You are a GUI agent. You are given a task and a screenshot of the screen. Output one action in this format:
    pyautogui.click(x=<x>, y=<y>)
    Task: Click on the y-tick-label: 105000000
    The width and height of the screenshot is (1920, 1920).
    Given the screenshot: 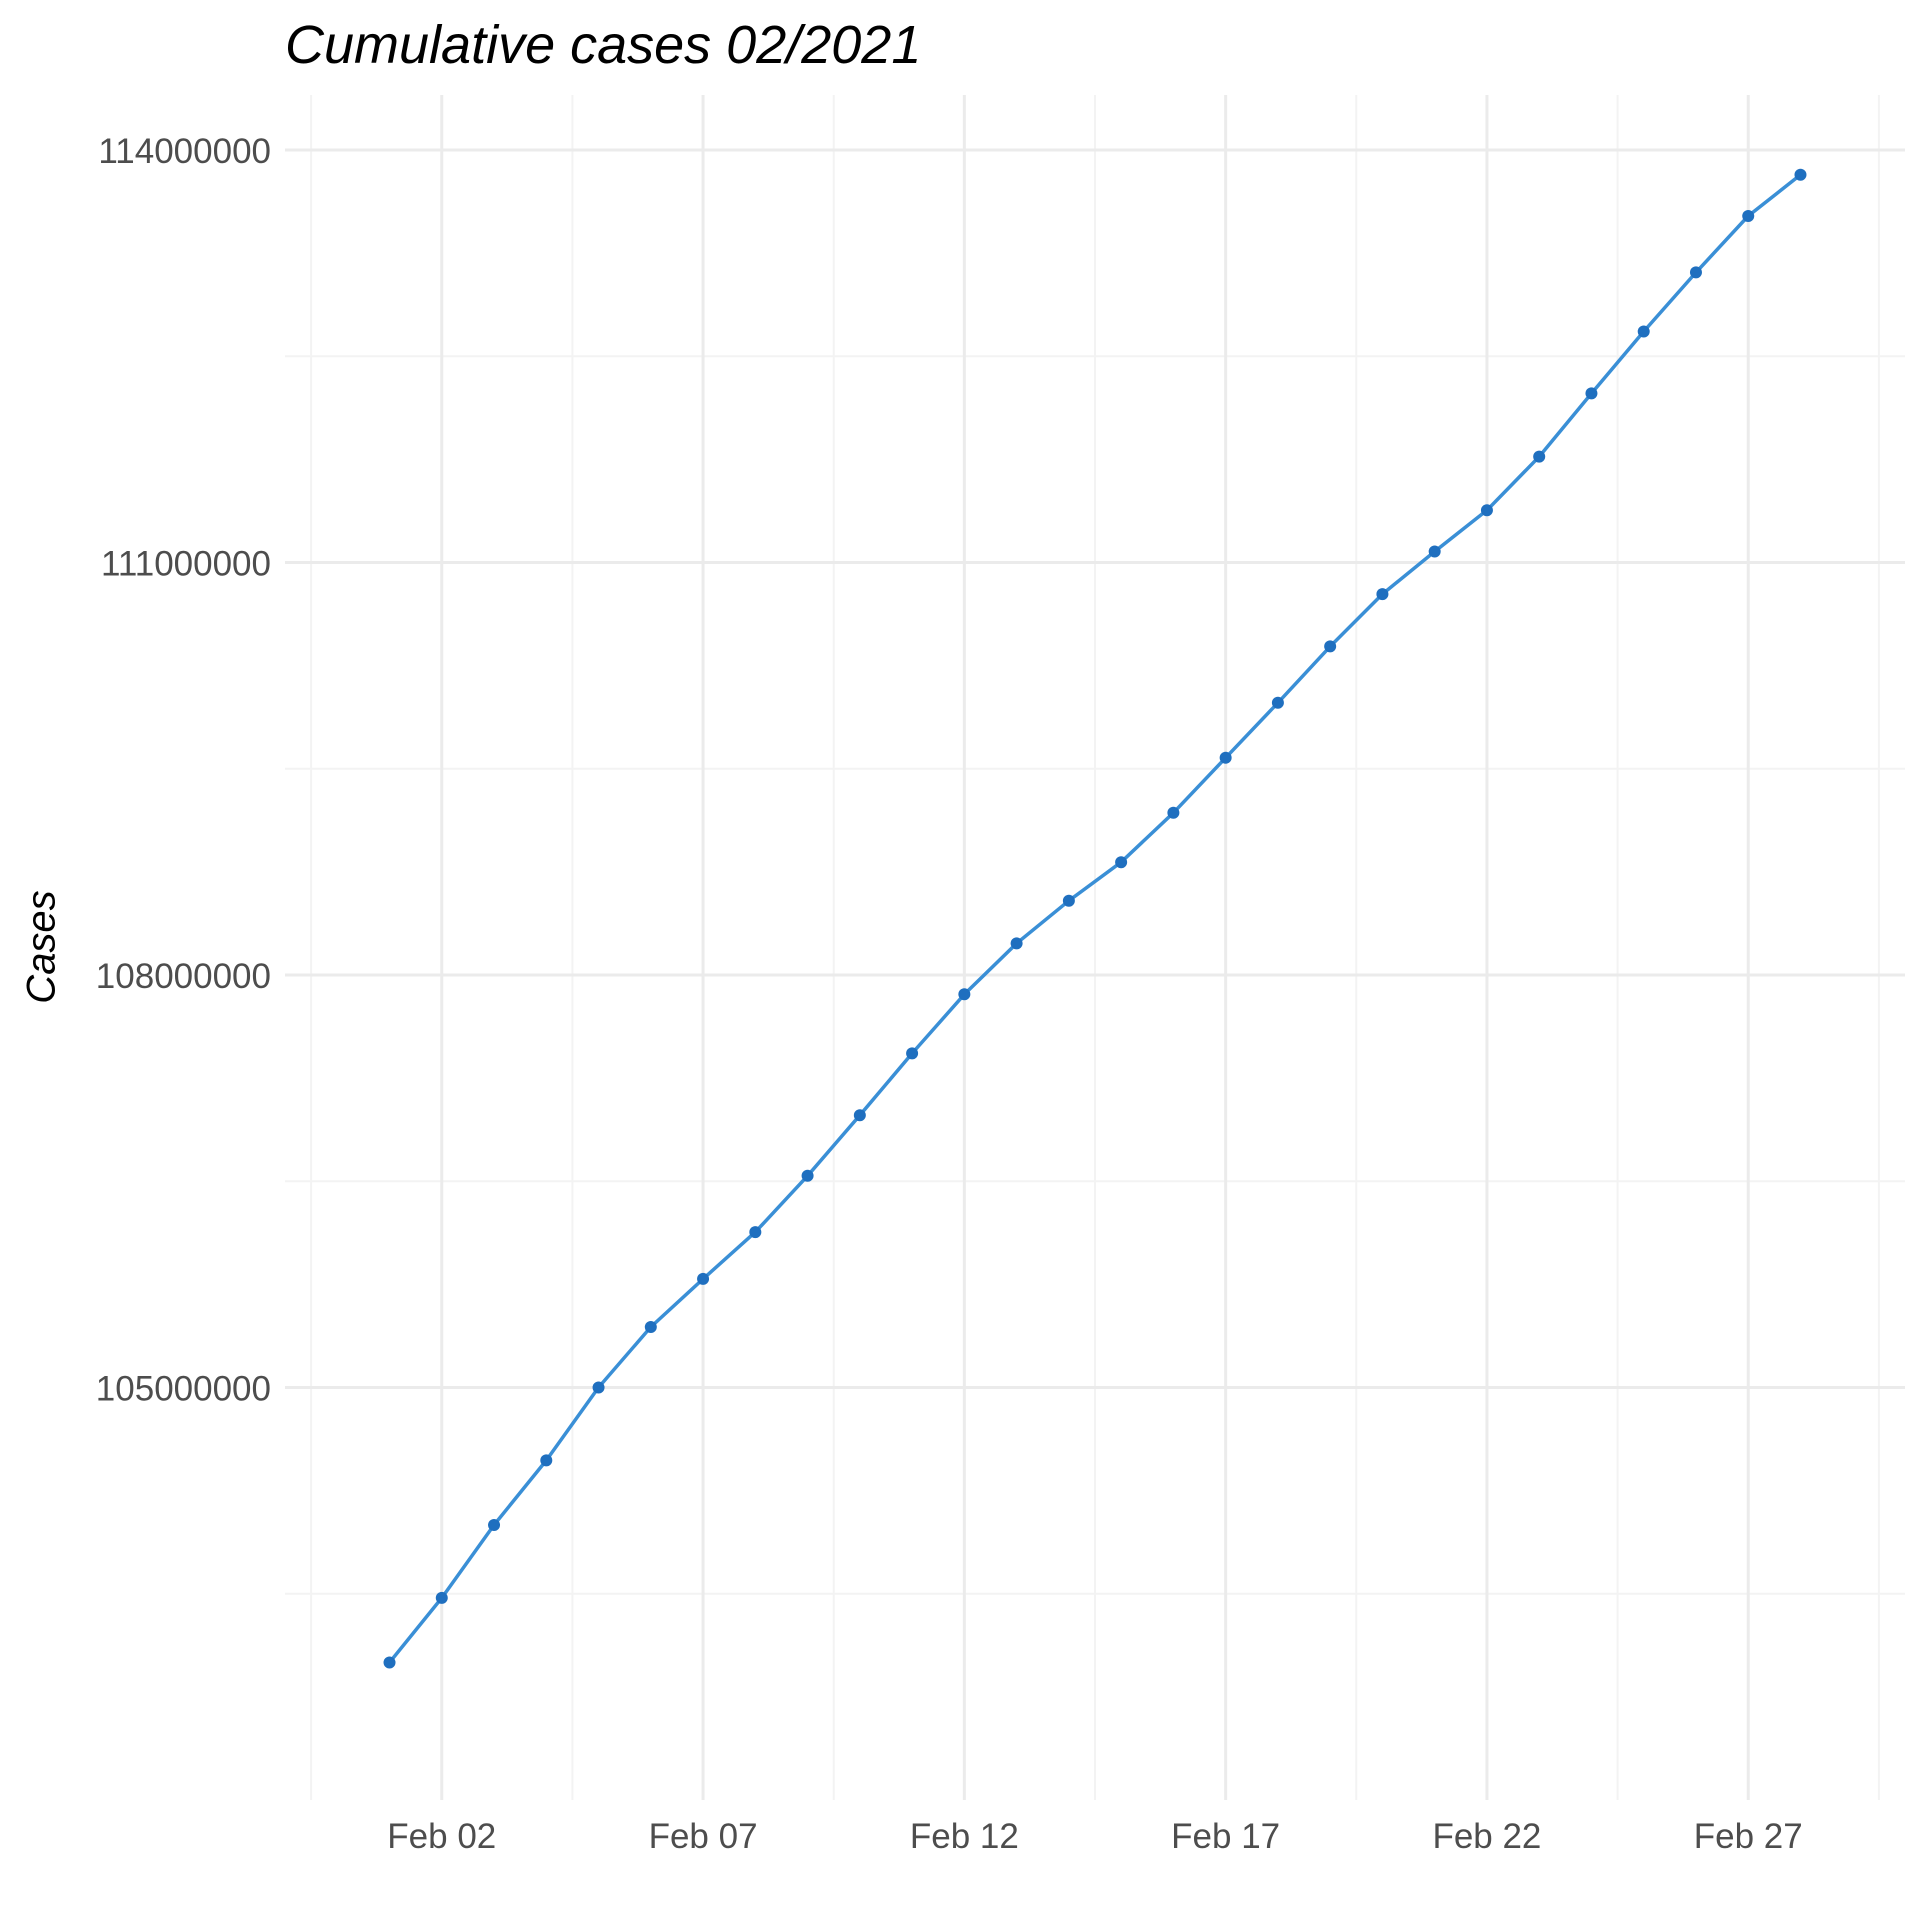 What is the action you would take?
    pyautogui.click(x=183, y=1389)
    